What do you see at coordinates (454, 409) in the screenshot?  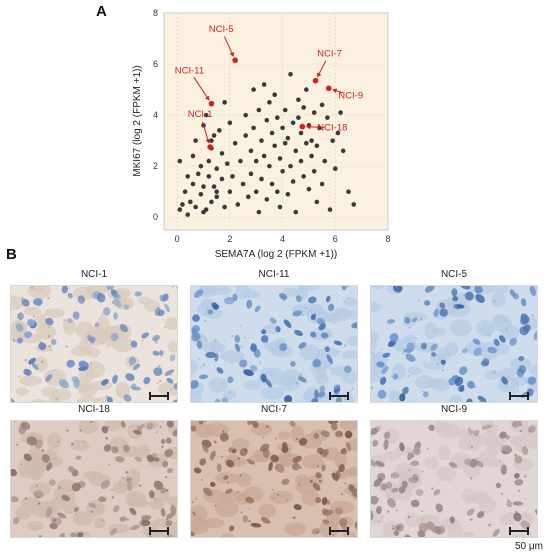 I see `micrograph-title: NCI-9` at bounding box center [454, 409].